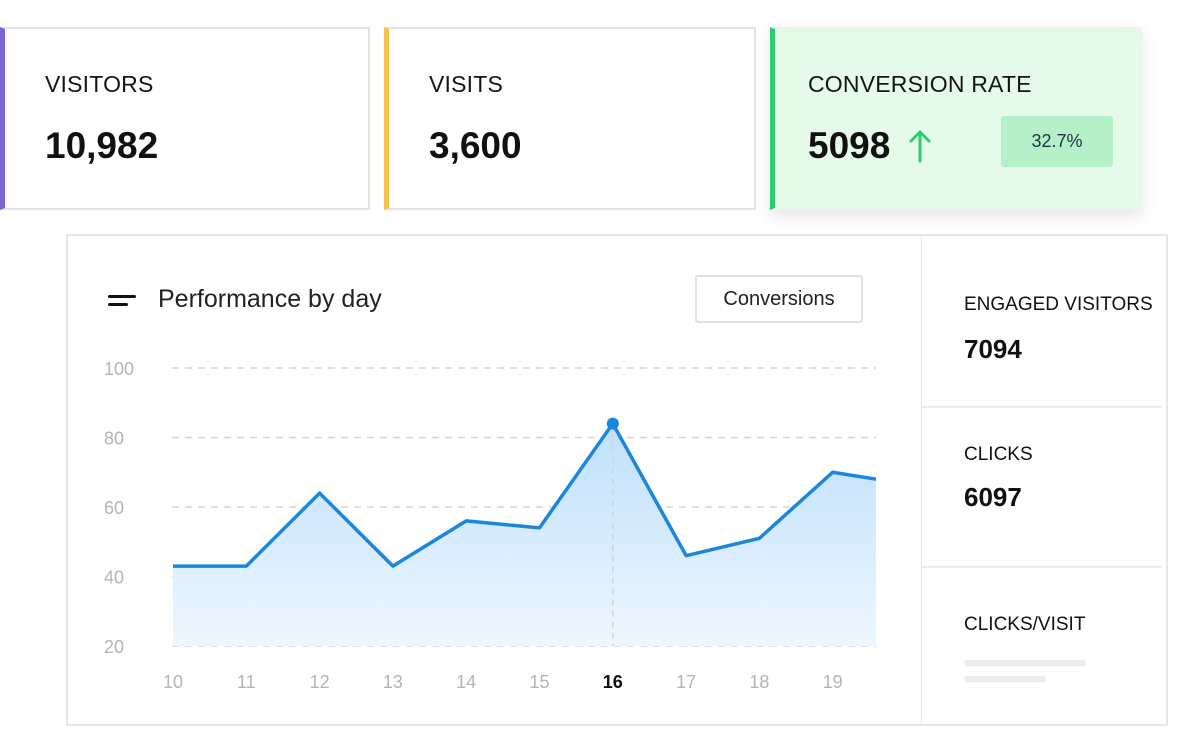 The width and height of the screenshot is (1178, 741). What do you see at coordinates (613, 682) in the screenshot?
I see `x-tick-label: 16` at bounding box center [613, 682].